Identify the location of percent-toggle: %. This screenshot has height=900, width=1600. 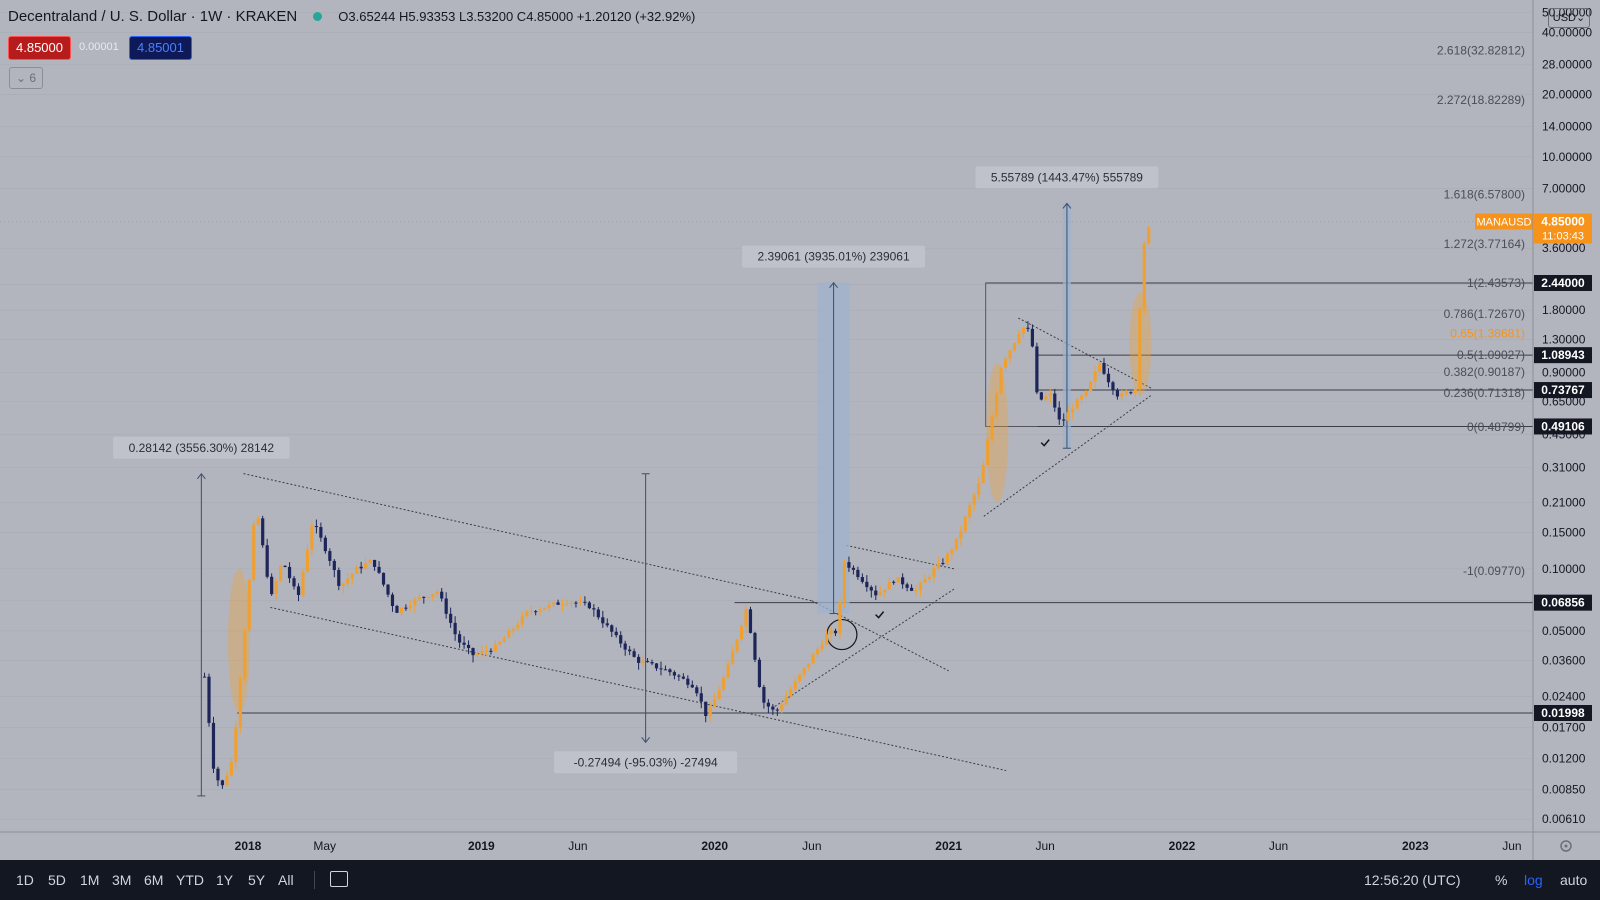
(1501, 880).